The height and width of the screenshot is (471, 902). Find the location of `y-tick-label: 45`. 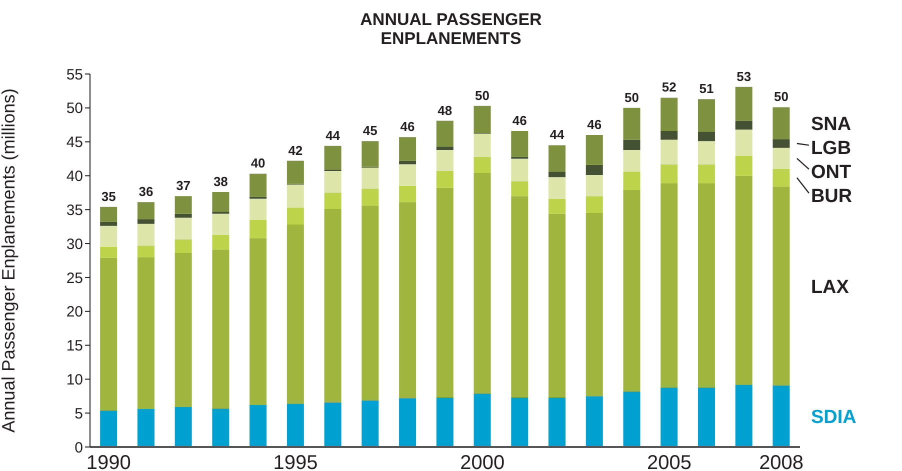

y-tick-label: 45 is located at coordinates (74, 143).